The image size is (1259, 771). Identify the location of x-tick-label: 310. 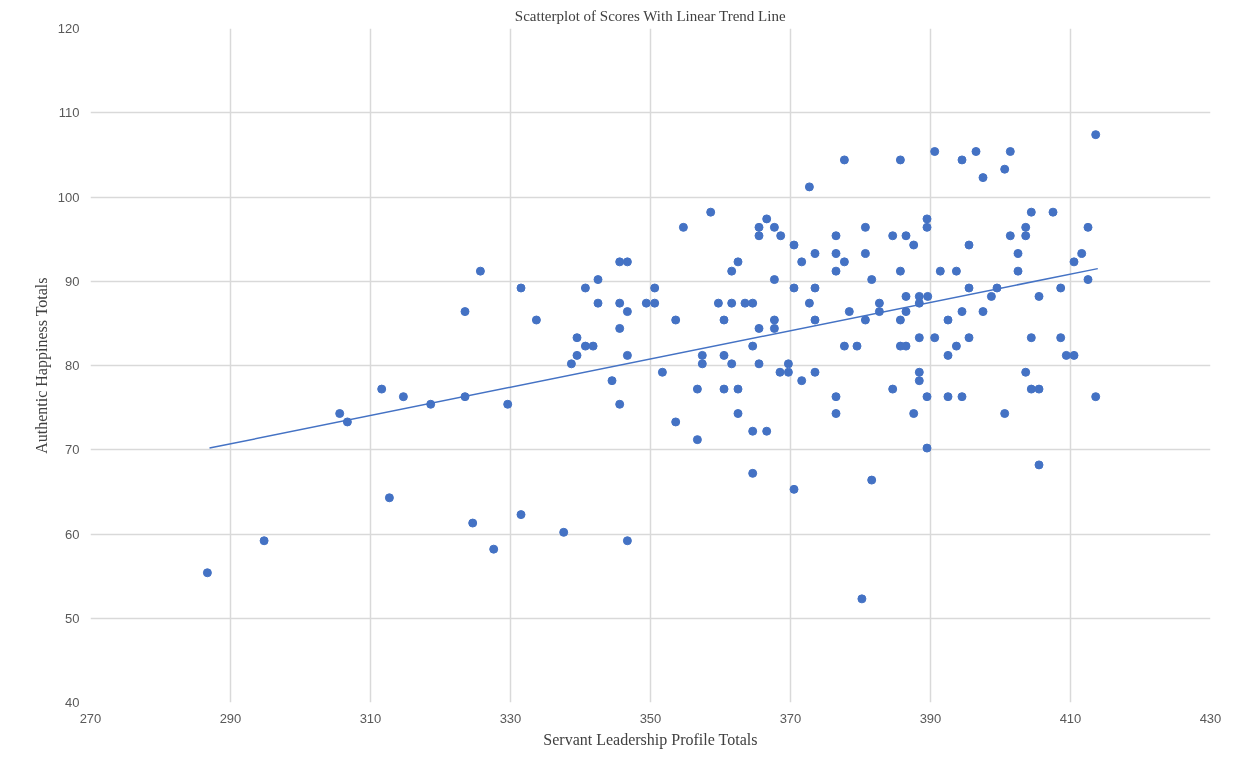
(370, 718).